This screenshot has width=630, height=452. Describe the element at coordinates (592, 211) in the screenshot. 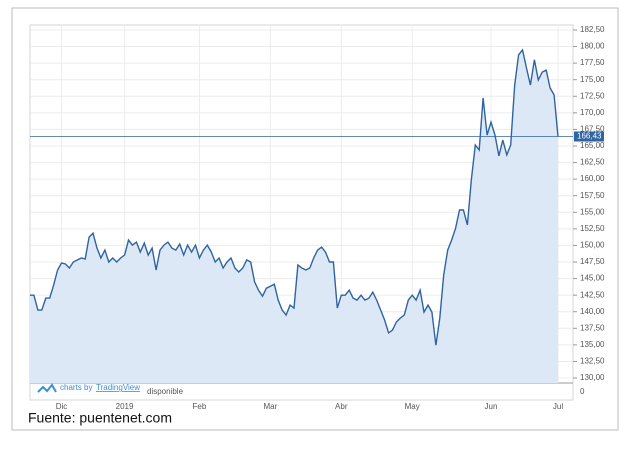

I see `y-tick-label: 155,00` at that location.